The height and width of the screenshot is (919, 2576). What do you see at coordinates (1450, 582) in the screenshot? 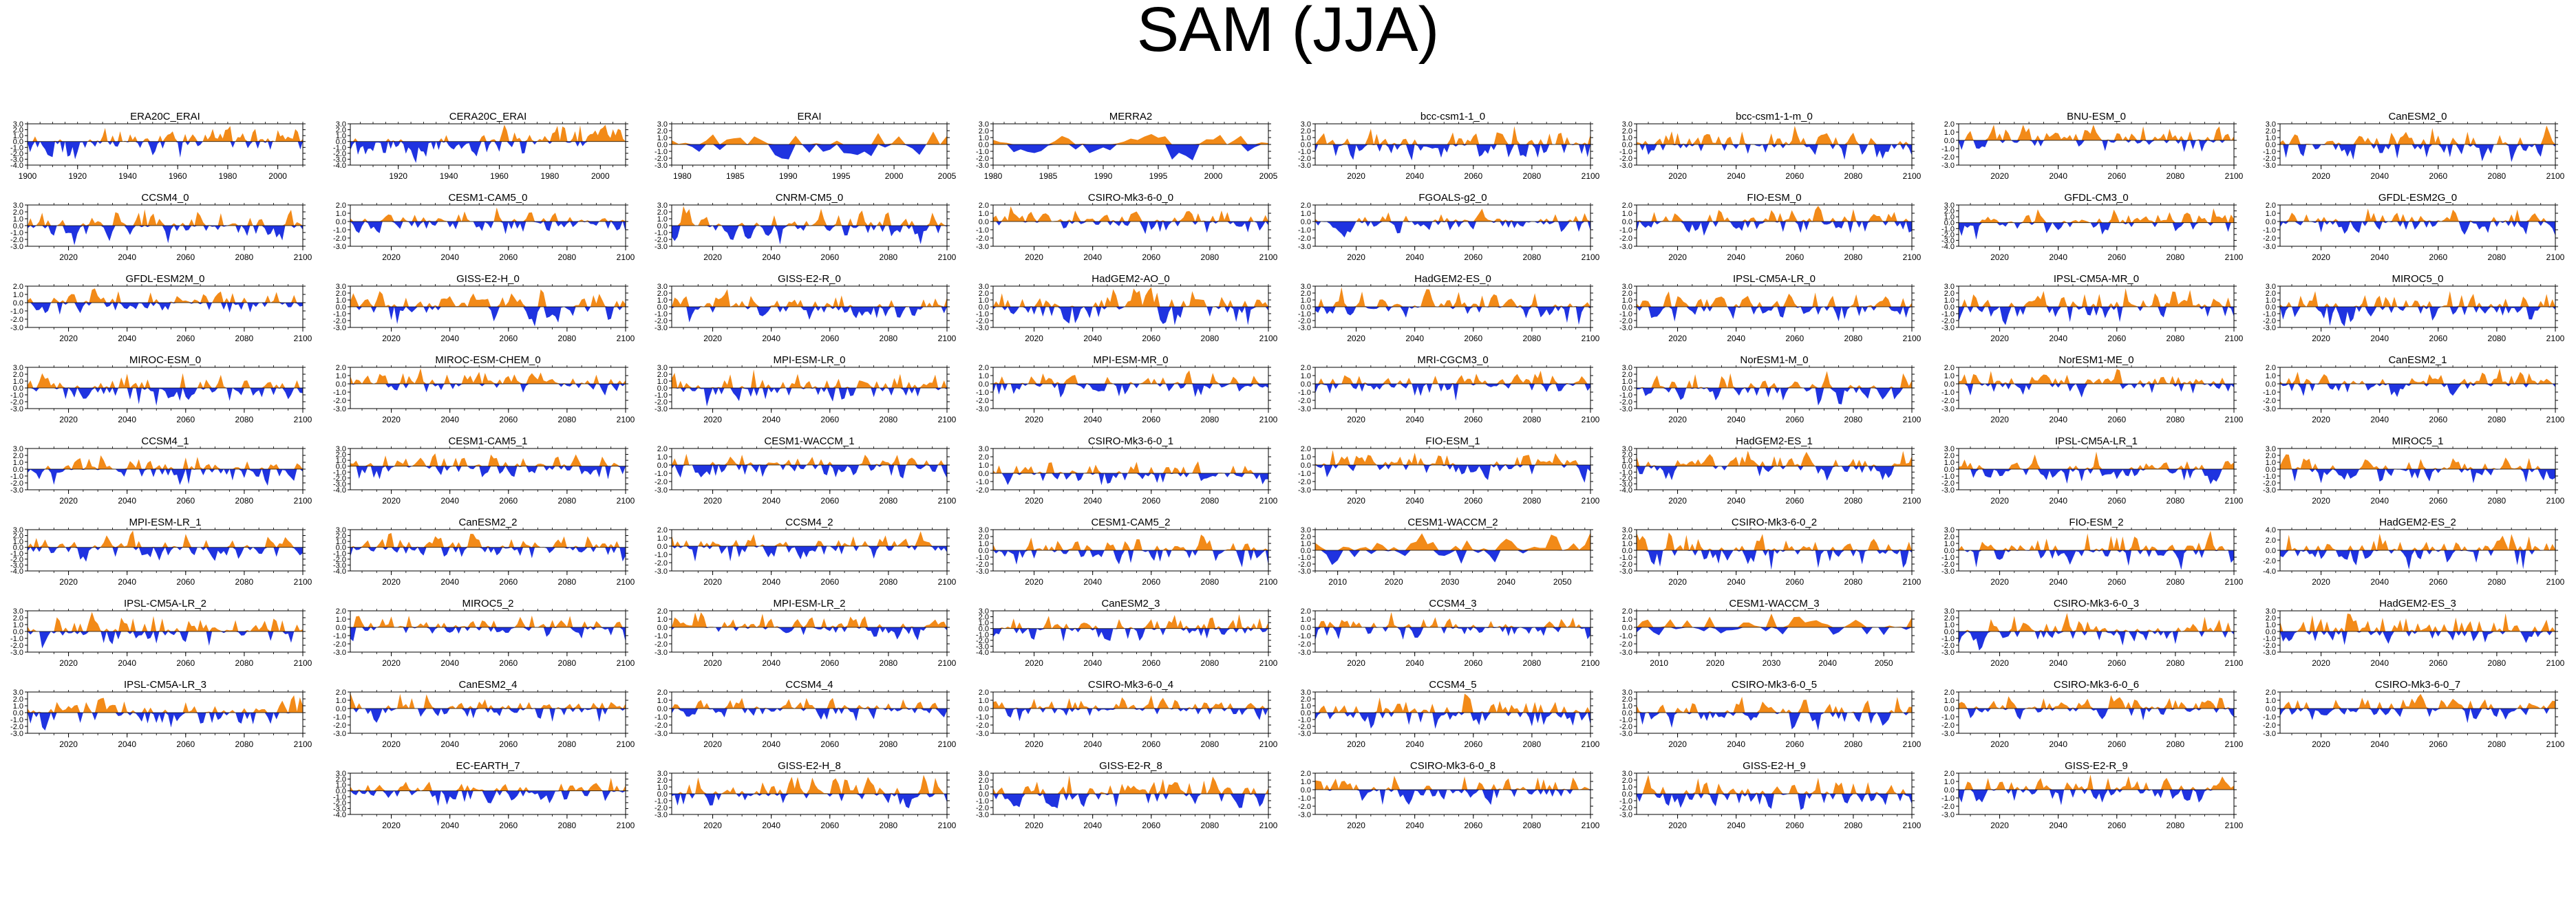
I see `xtick-label: 2030` at bounding box center [1450, 582].